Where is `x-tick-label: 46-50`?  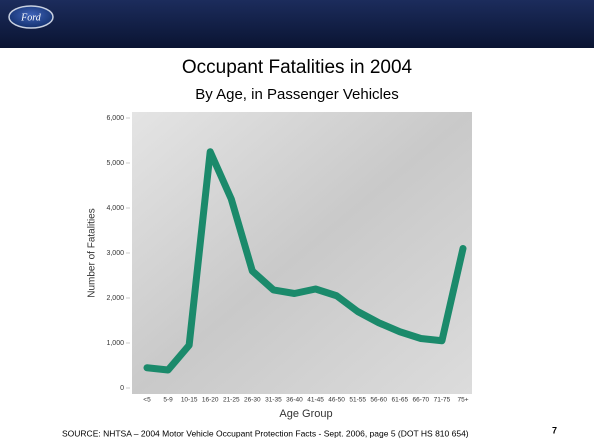
x-tick-label: 46-50 is located at coordinates (336, 400).